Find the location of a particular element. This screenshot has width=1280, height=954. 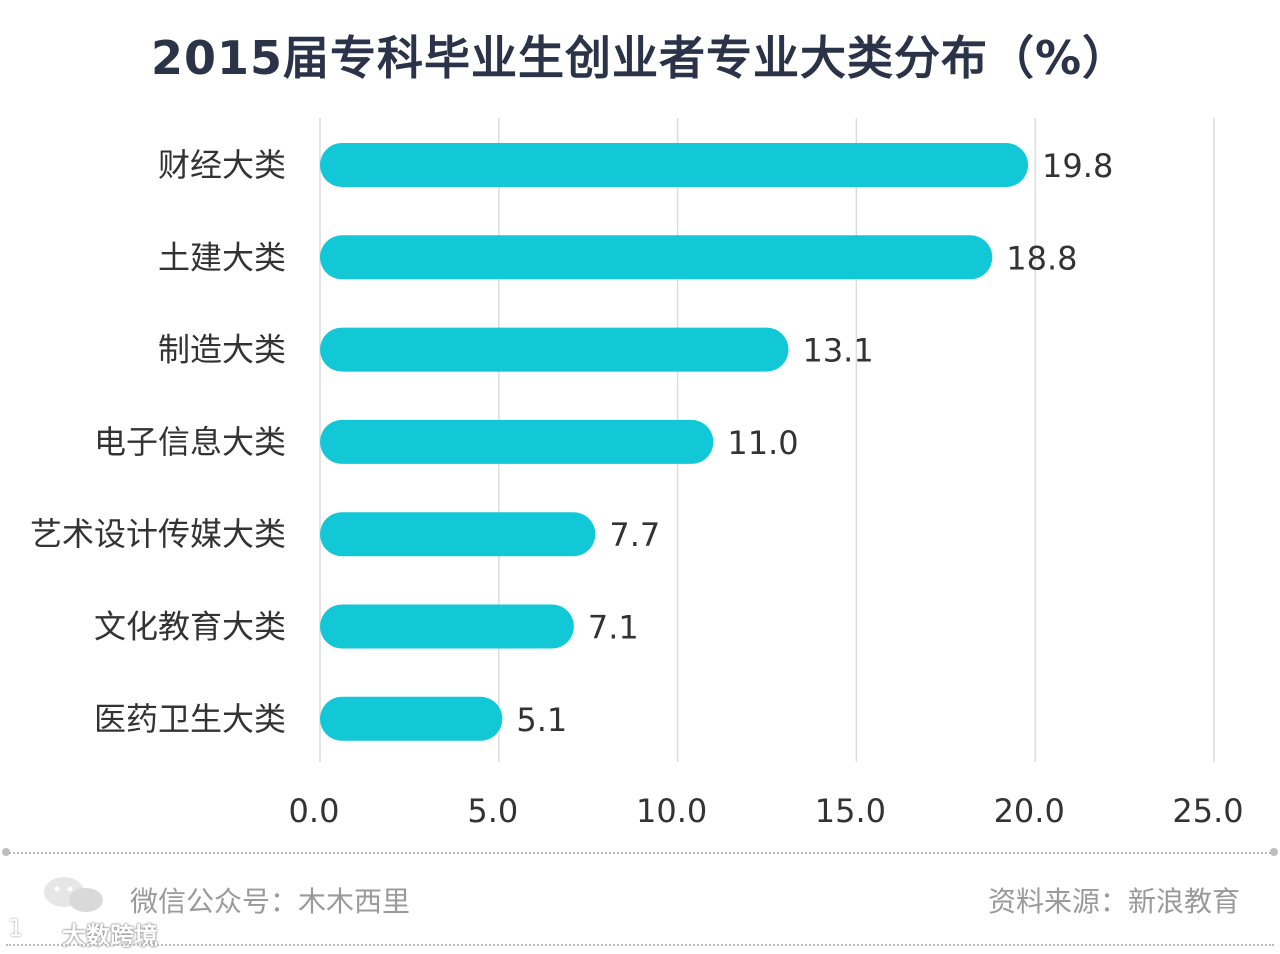

wechat-icon is located at coordinates (73, 894).